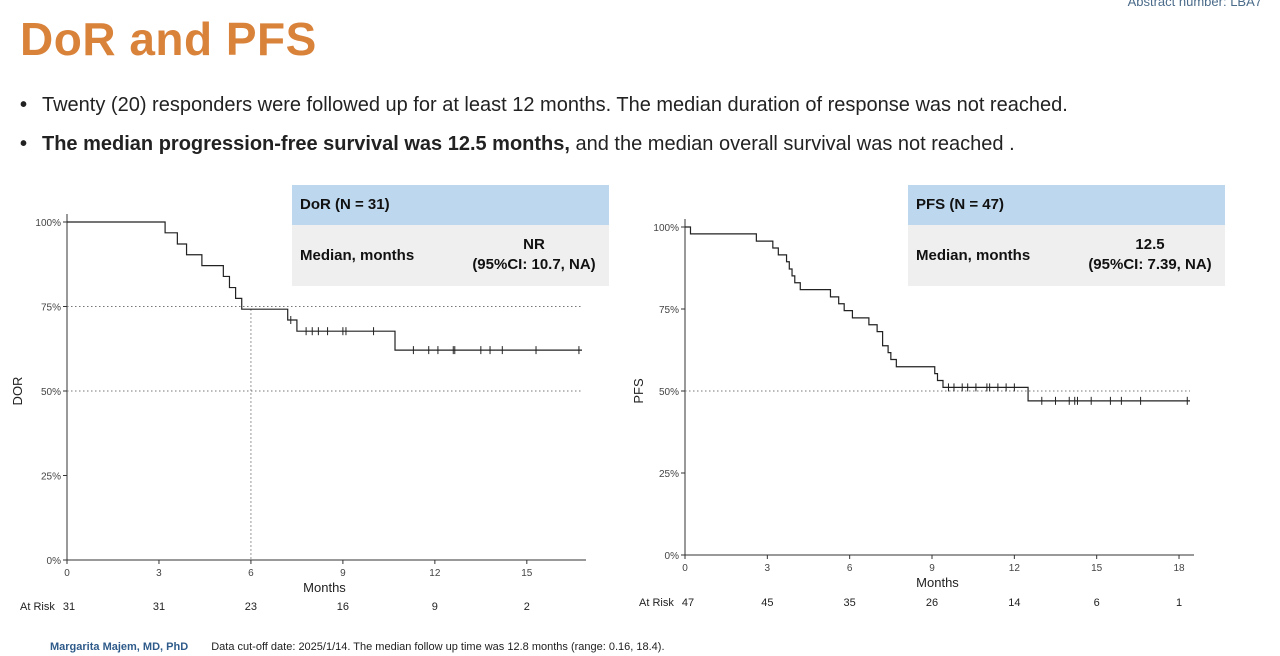 The width and height of the screenshot is (1280, 656). Describe the element at coordinates (527, 573) in the screenshot. I see `dor-x-tick-label: 15` at that location.